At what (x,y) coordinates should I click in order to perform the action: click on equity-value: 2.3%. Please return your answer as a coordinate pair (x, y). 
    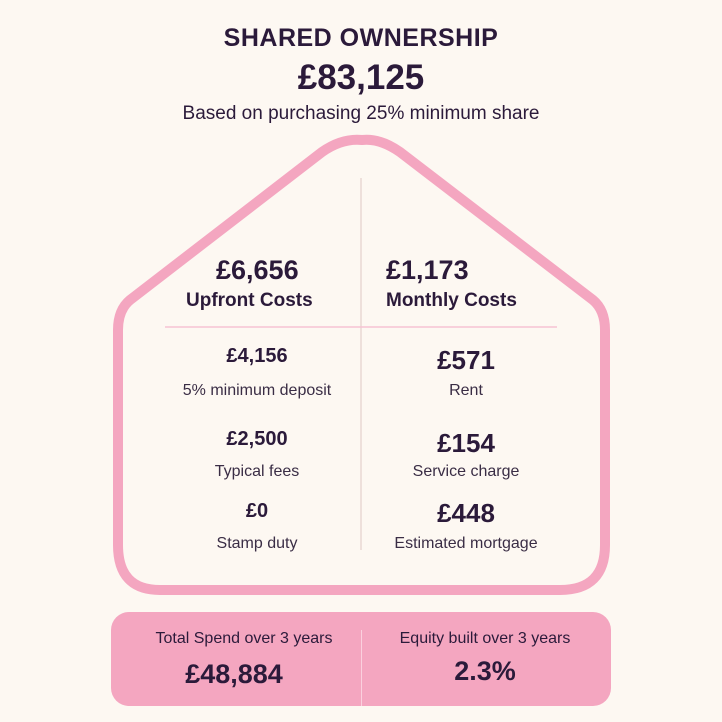
    Looking at the image, I should click on (485, 671).